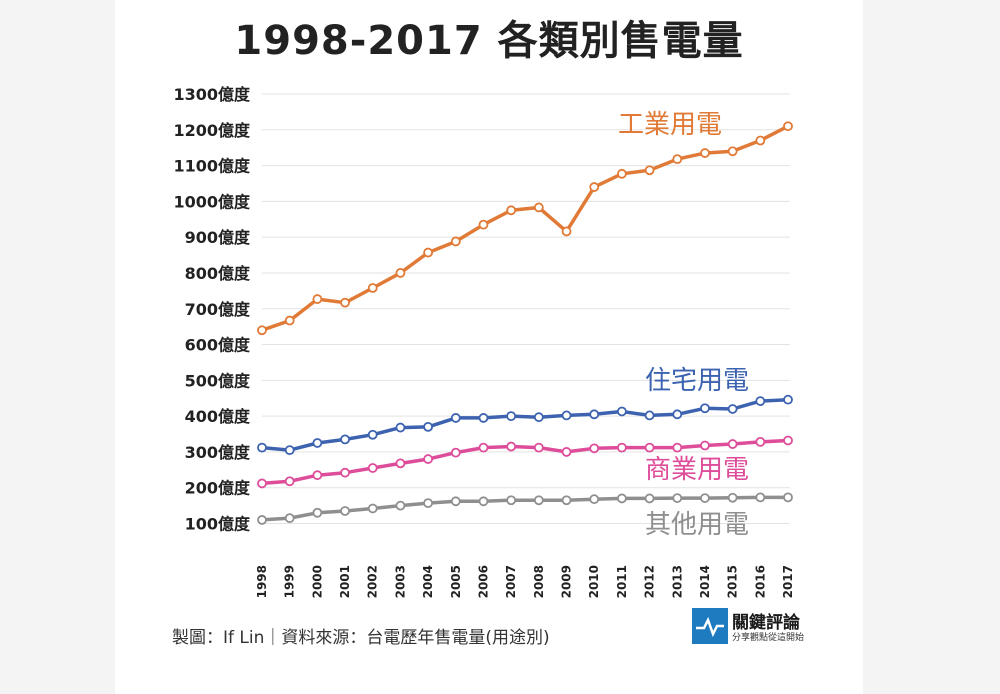 This screenshot has height=694, width=1000. Describe the element at coordinates (345, 581) in the screenshot. I see `x-tick-label: 2001` at that location.